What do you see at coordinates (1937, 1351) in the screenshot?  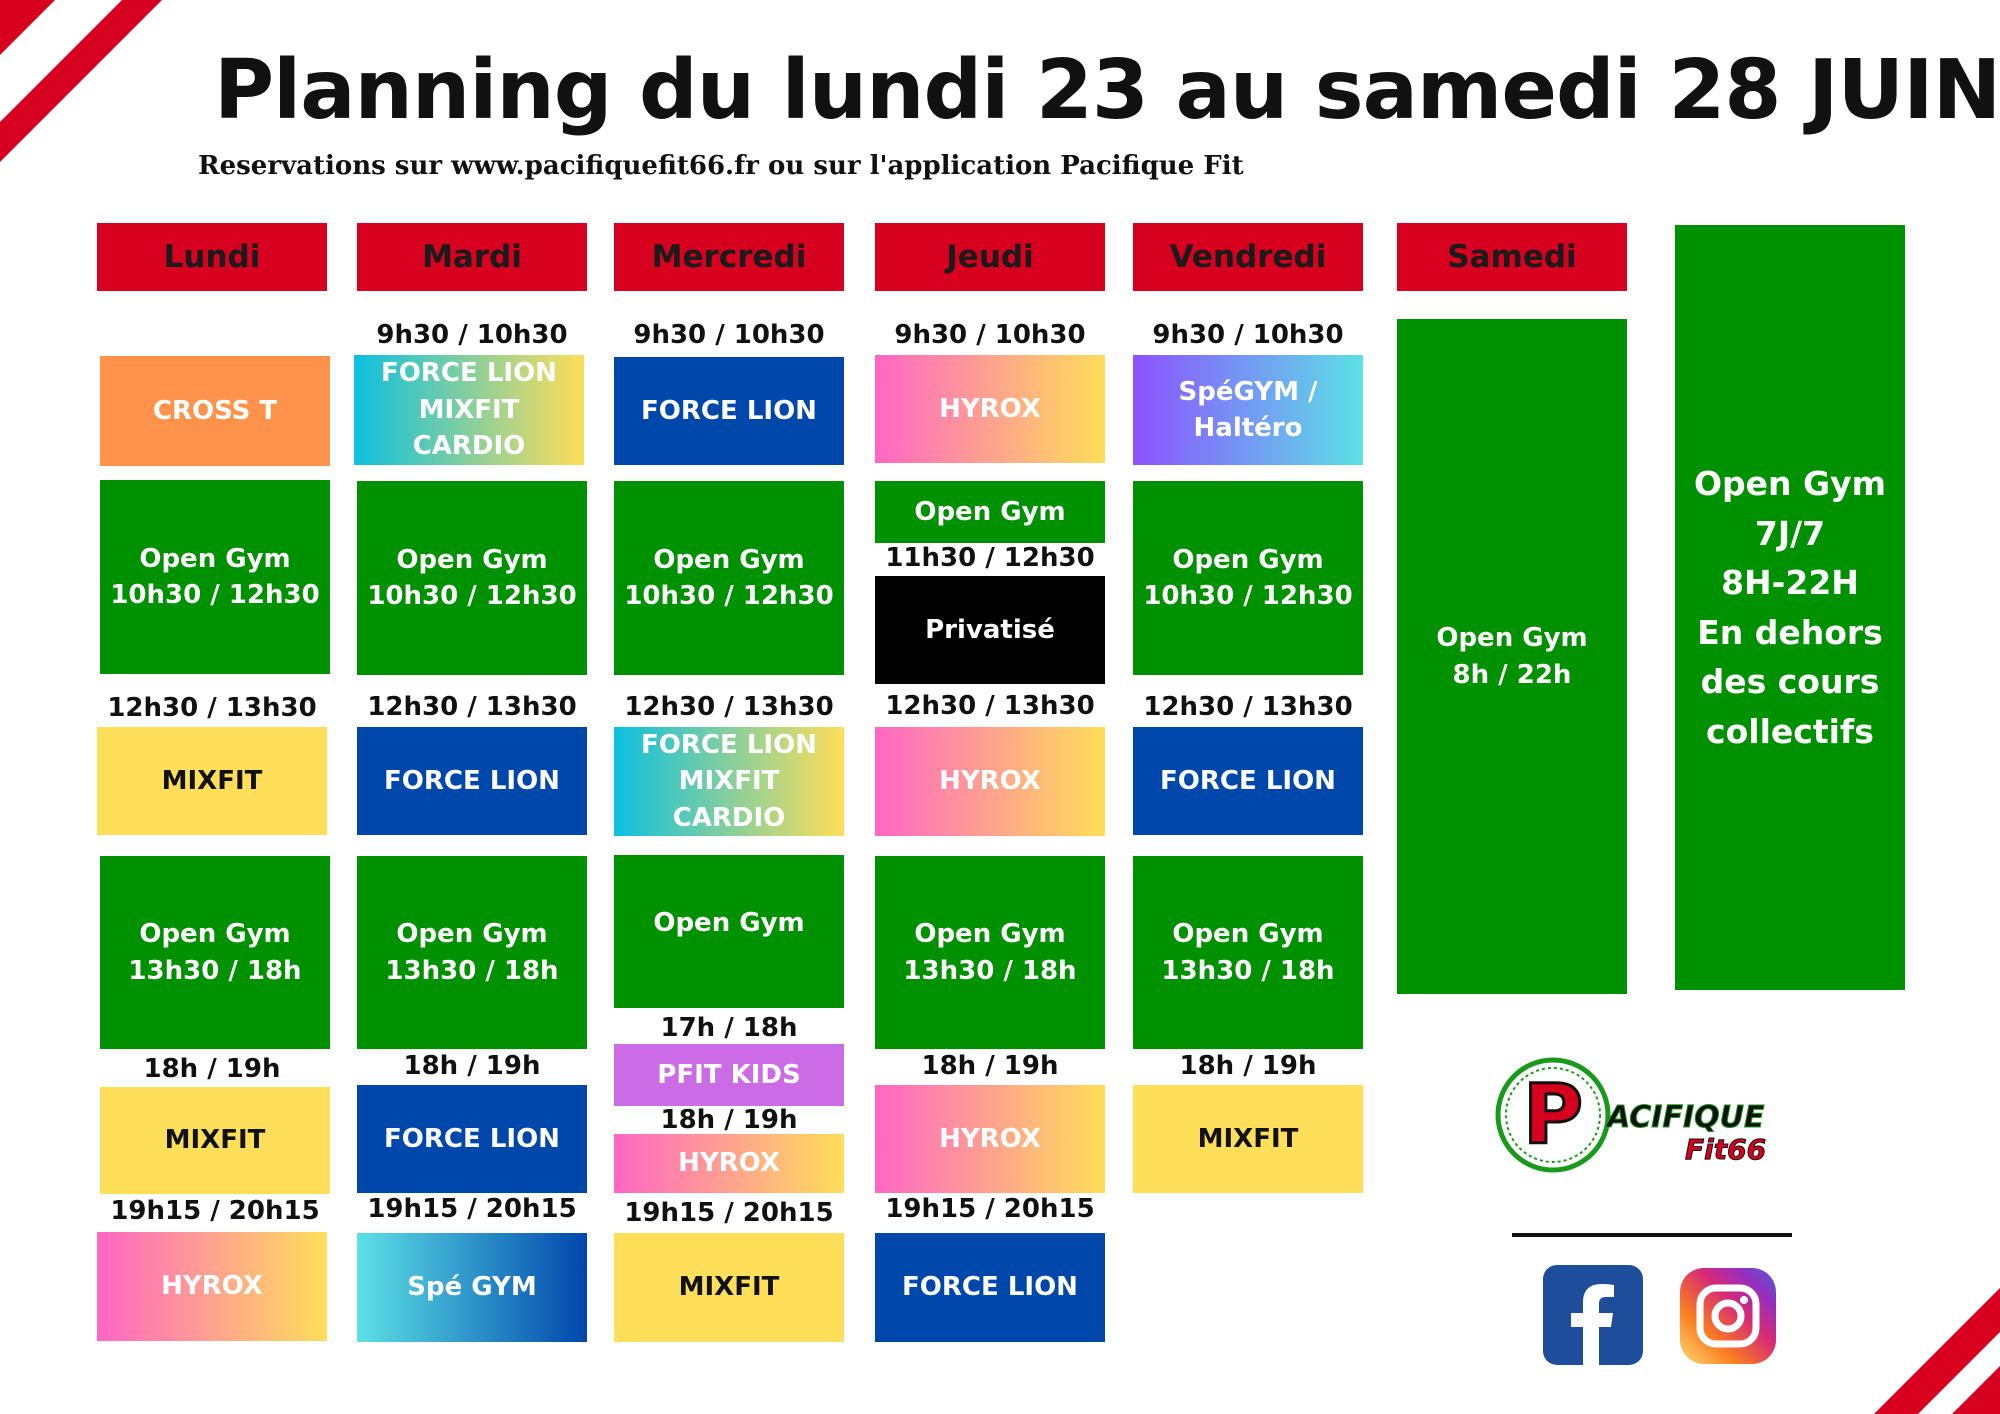 I see `corner-stripe-bottom-right` at bounding box center [1937, 1351].